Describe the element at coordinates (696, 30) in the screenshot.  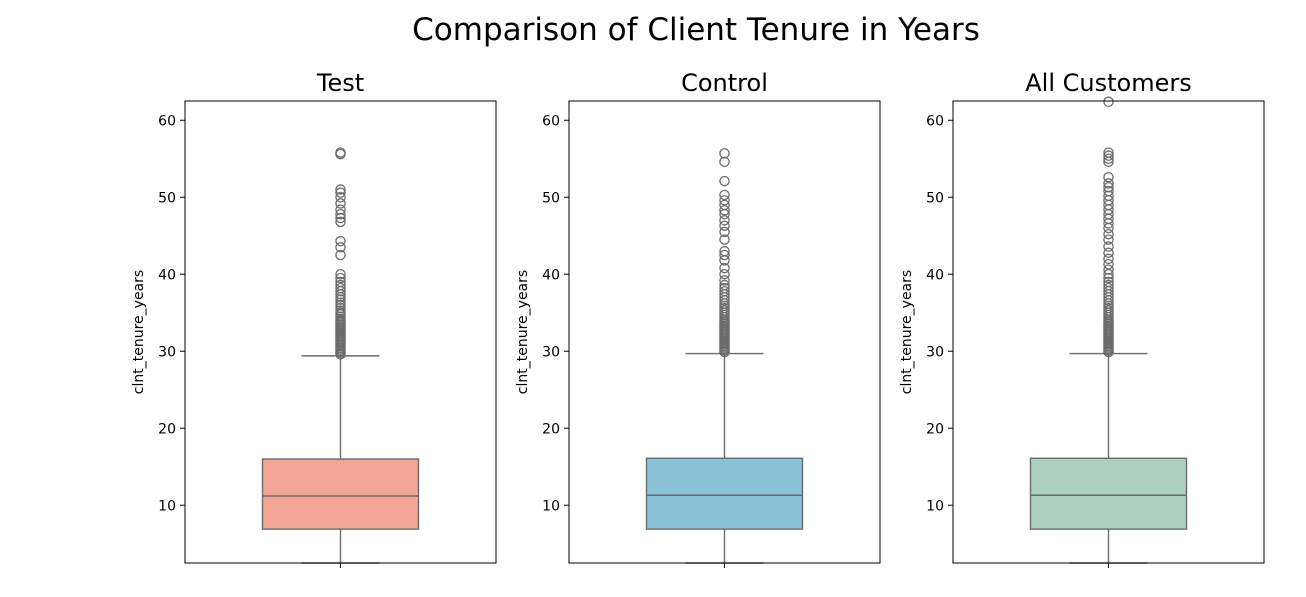
I see `figure-title: Comparison of Client Tenure in Years` at that location.